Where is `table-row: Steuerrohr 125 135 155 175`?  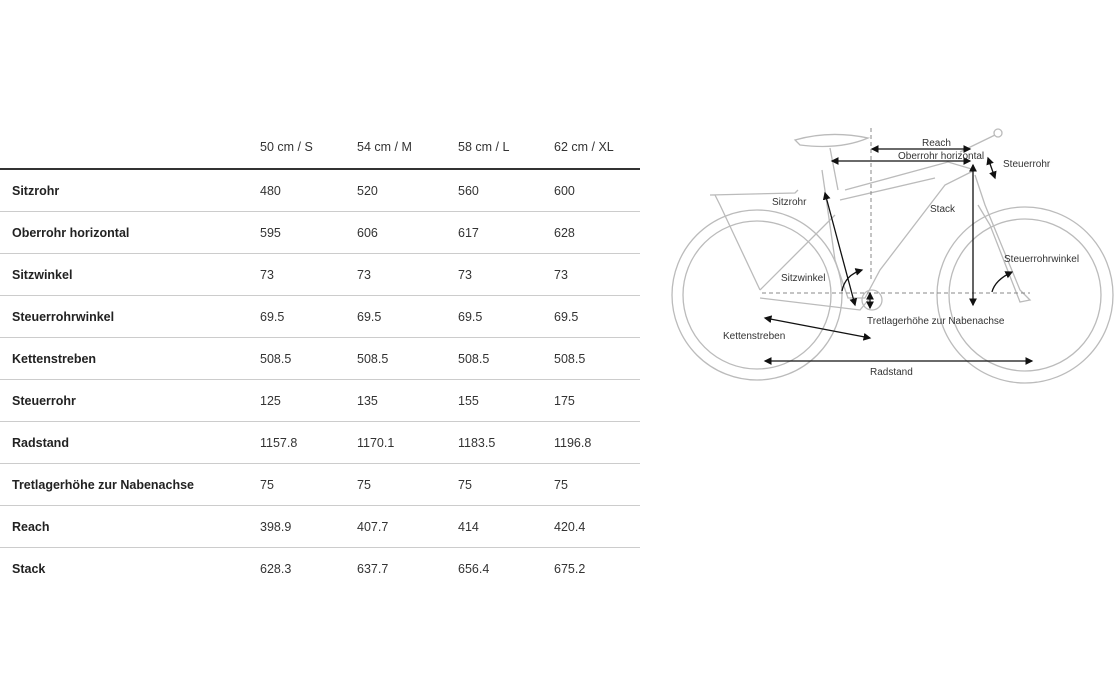 table-row: Steuerrohr 125 135 155 175 is located at coordinates (320, 400).